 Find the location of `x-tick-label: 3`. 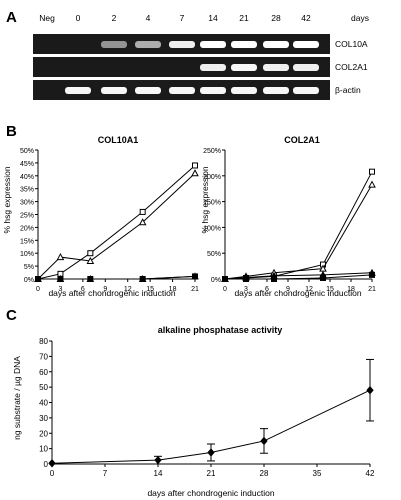

x-tick-label: 3 is located at coordinates (60, 289).